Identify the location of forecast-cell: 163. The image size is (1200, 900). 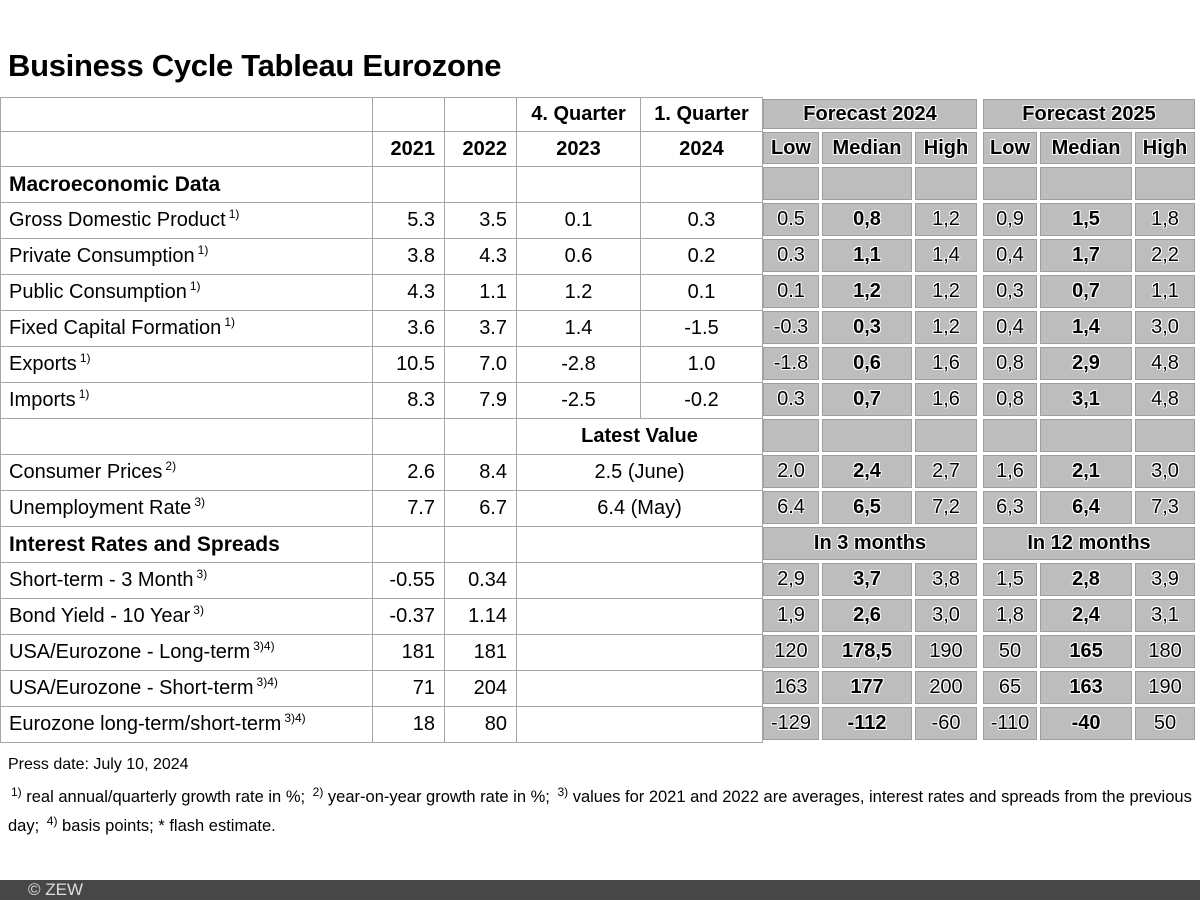
(1088, 689).